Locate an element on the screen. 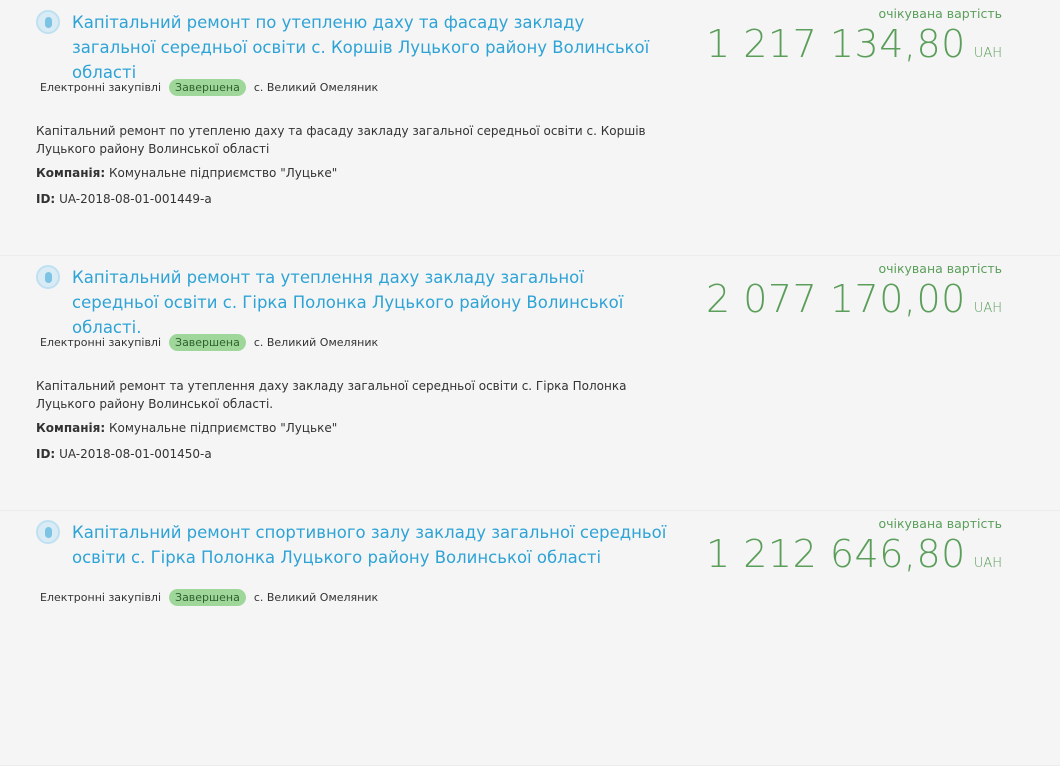 The height and width of the screenshot is (766, 1060). amount-value: 1 217 134,80 is located at coordinates (835, 44).